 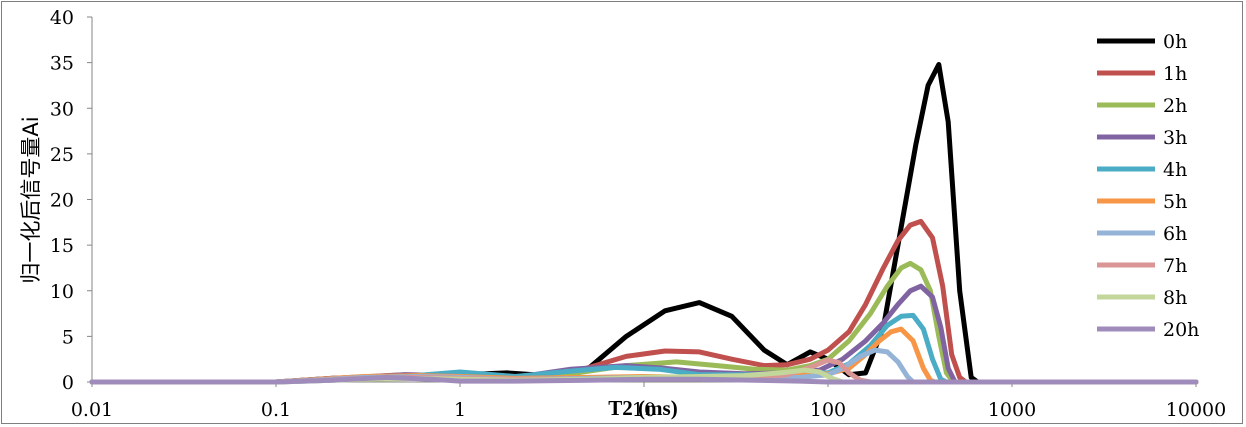 I want to click on legend: 0h 1h 2h 3h 4h 5h 6h 7h 8h 20h, so click(x=1148, y=186).